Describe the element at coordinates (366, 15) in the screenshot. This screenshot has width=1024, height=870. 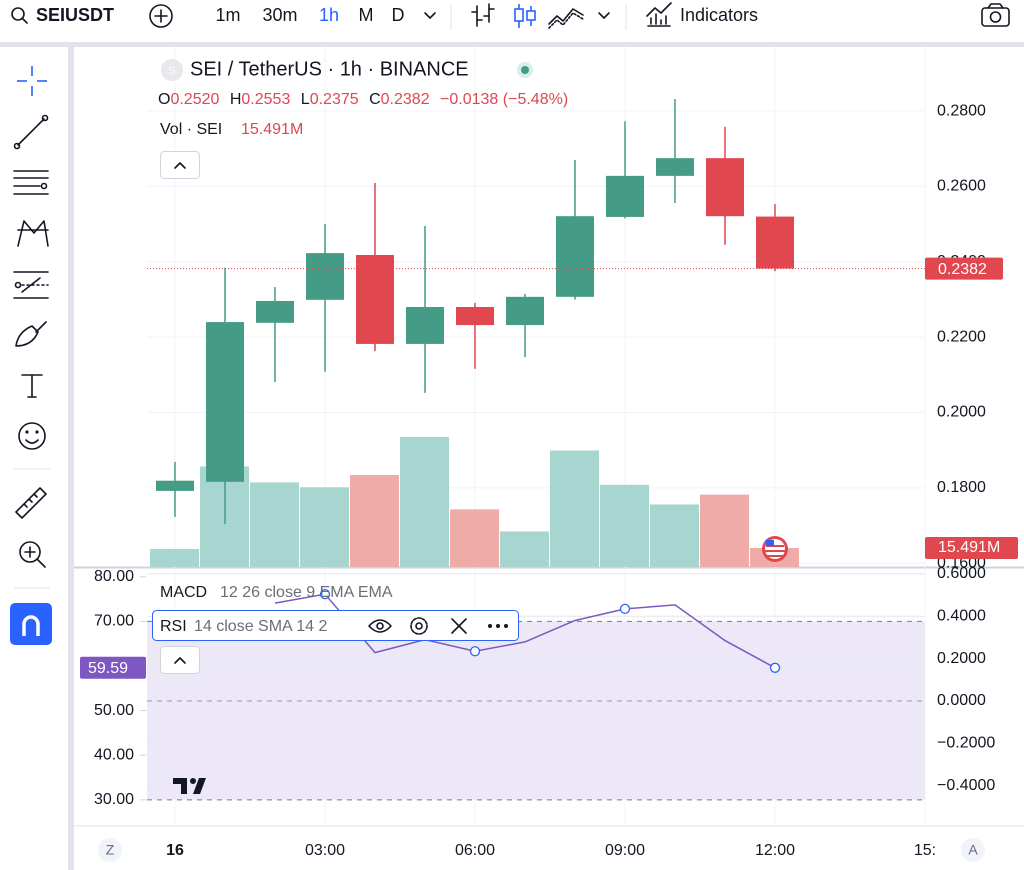
I see `interval: M` at that location.